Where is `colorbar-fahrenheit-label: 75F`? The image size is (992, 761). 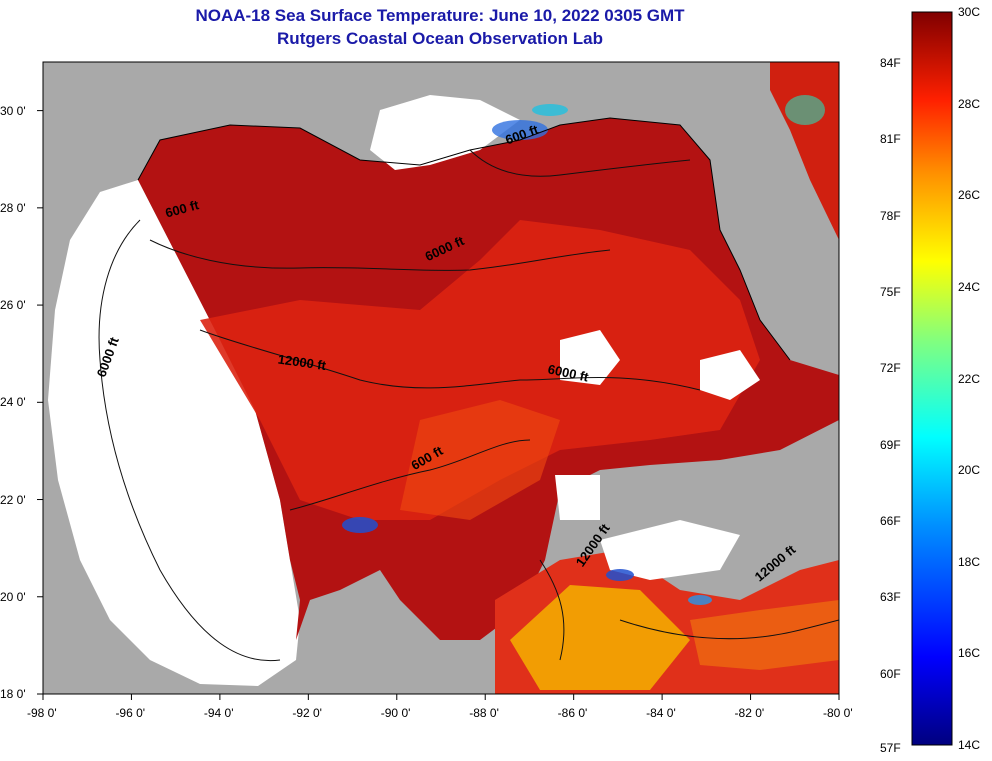
colorbar-fahrenheit-label: 75F is located at coordinates (890, 291).